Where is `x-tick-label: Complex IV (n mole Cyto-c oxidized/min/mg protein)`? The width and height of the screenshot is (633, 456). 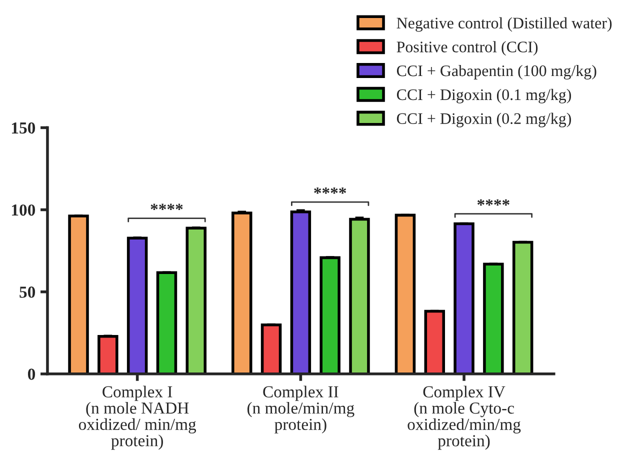 x-tick-label: Complex IV (n mole Cyto-c oxidized/min/mg protein) is located at coordinates (464, 418).